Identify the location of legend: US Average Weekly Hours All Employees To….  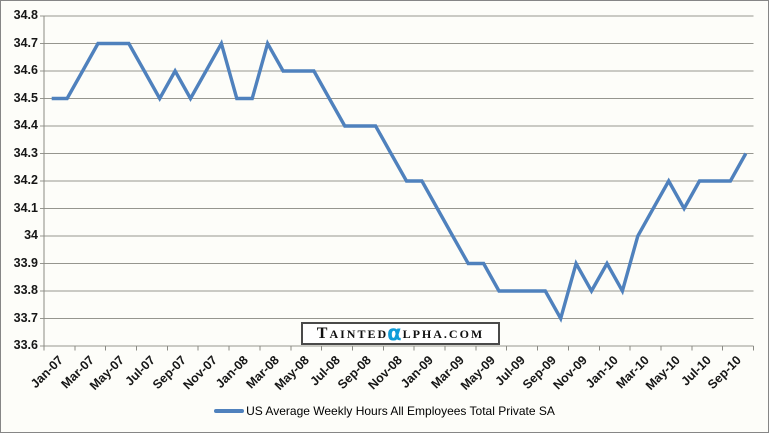
(384, 411).